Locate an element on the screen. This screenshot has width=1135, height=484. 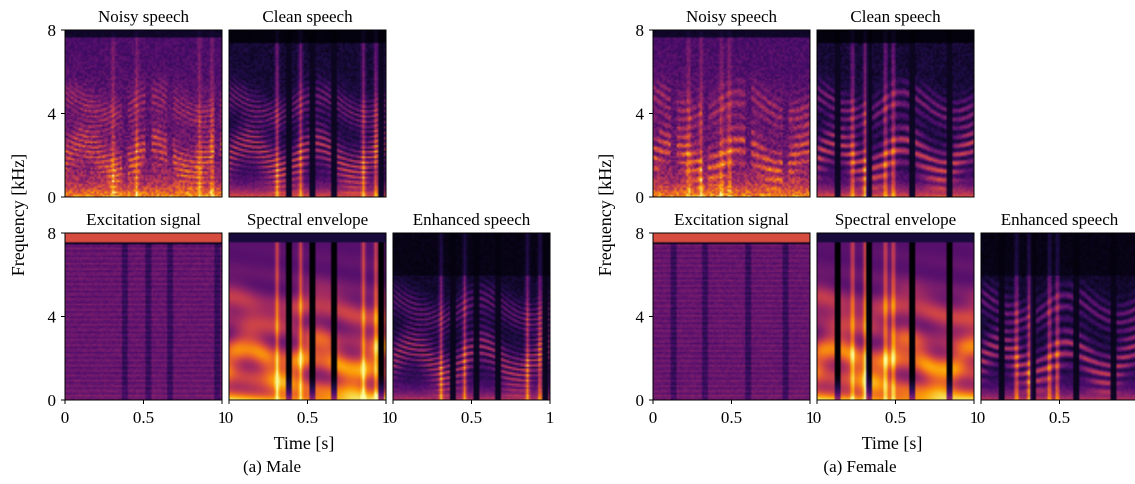
panel-clean-female: Clean speech is located at coordinates (895, 102).